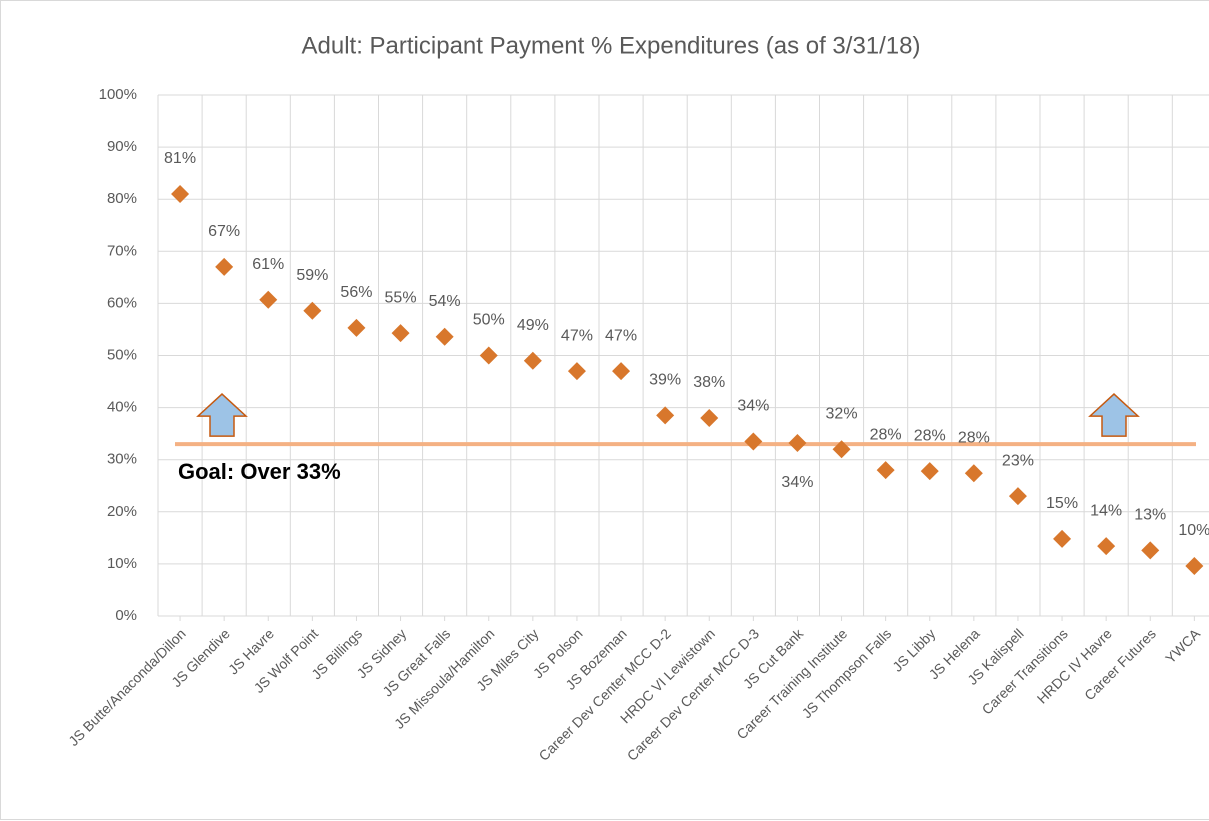 Image resolution: width=1209 pixels, height=821 pixels. What do you see at coordinates (1106, 510) in the screenshot?
I see `data-label: 14%` at bounding box center [1106, 510].